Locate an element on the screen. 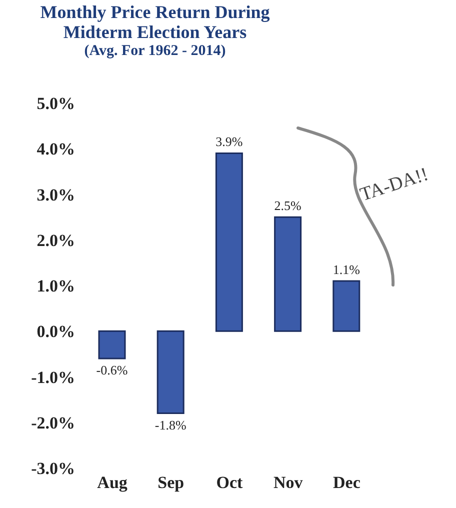 Image resolution: width=456 pixels, height=508 pixels. y-tick-label: -3.0% is located at coordinates (53, 468).